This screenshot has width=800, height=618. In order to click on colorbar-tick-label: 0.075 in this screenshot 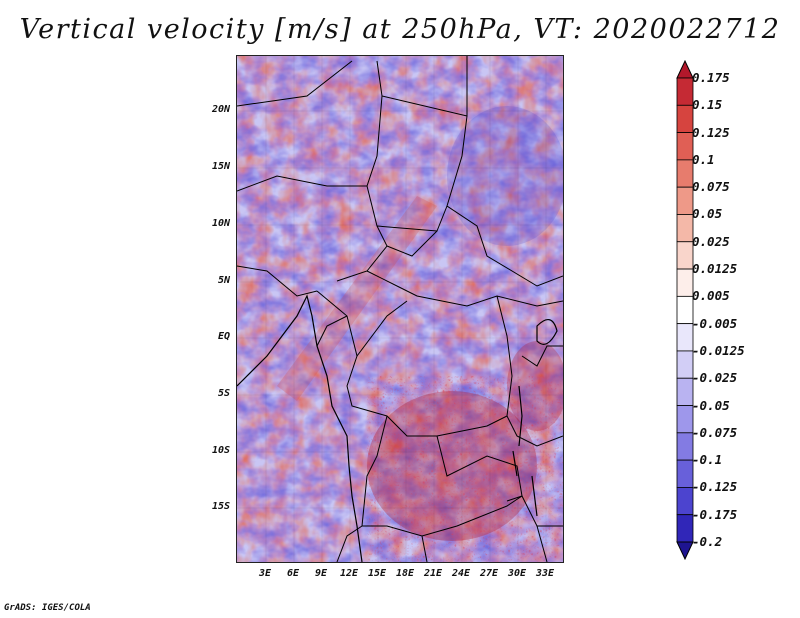, I will do `click(711, 187)`.